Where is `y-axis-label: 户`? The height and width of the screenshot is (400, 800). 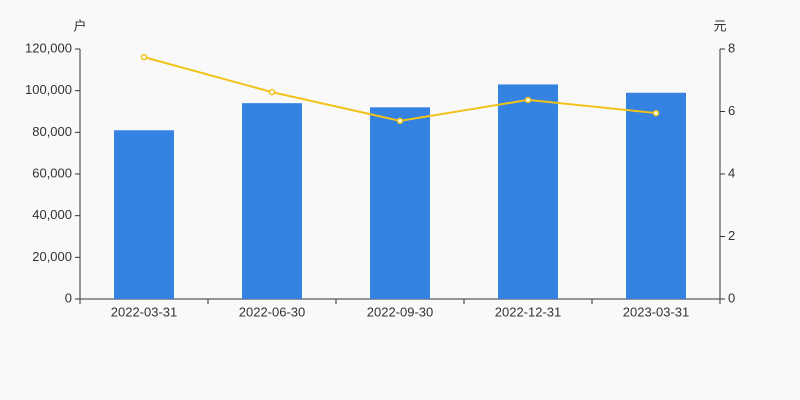
y-axis-label: 户 is located at coordinates (79, 25).